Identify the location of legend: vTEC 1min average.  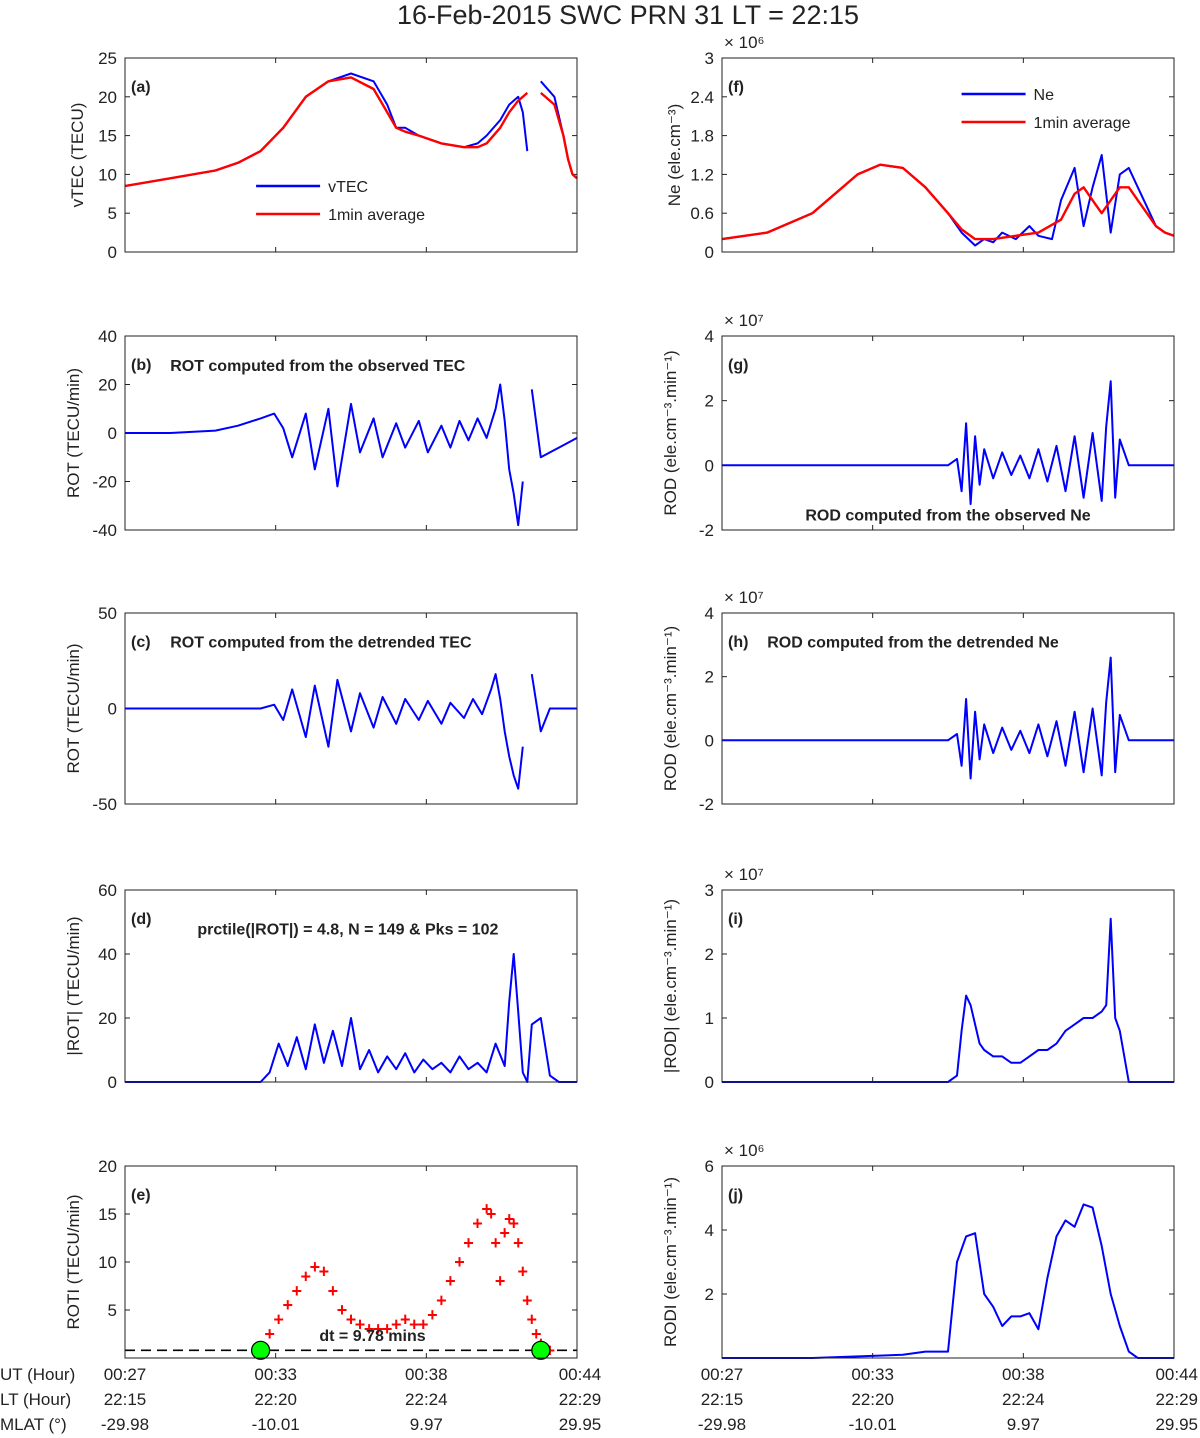
(340, 201).